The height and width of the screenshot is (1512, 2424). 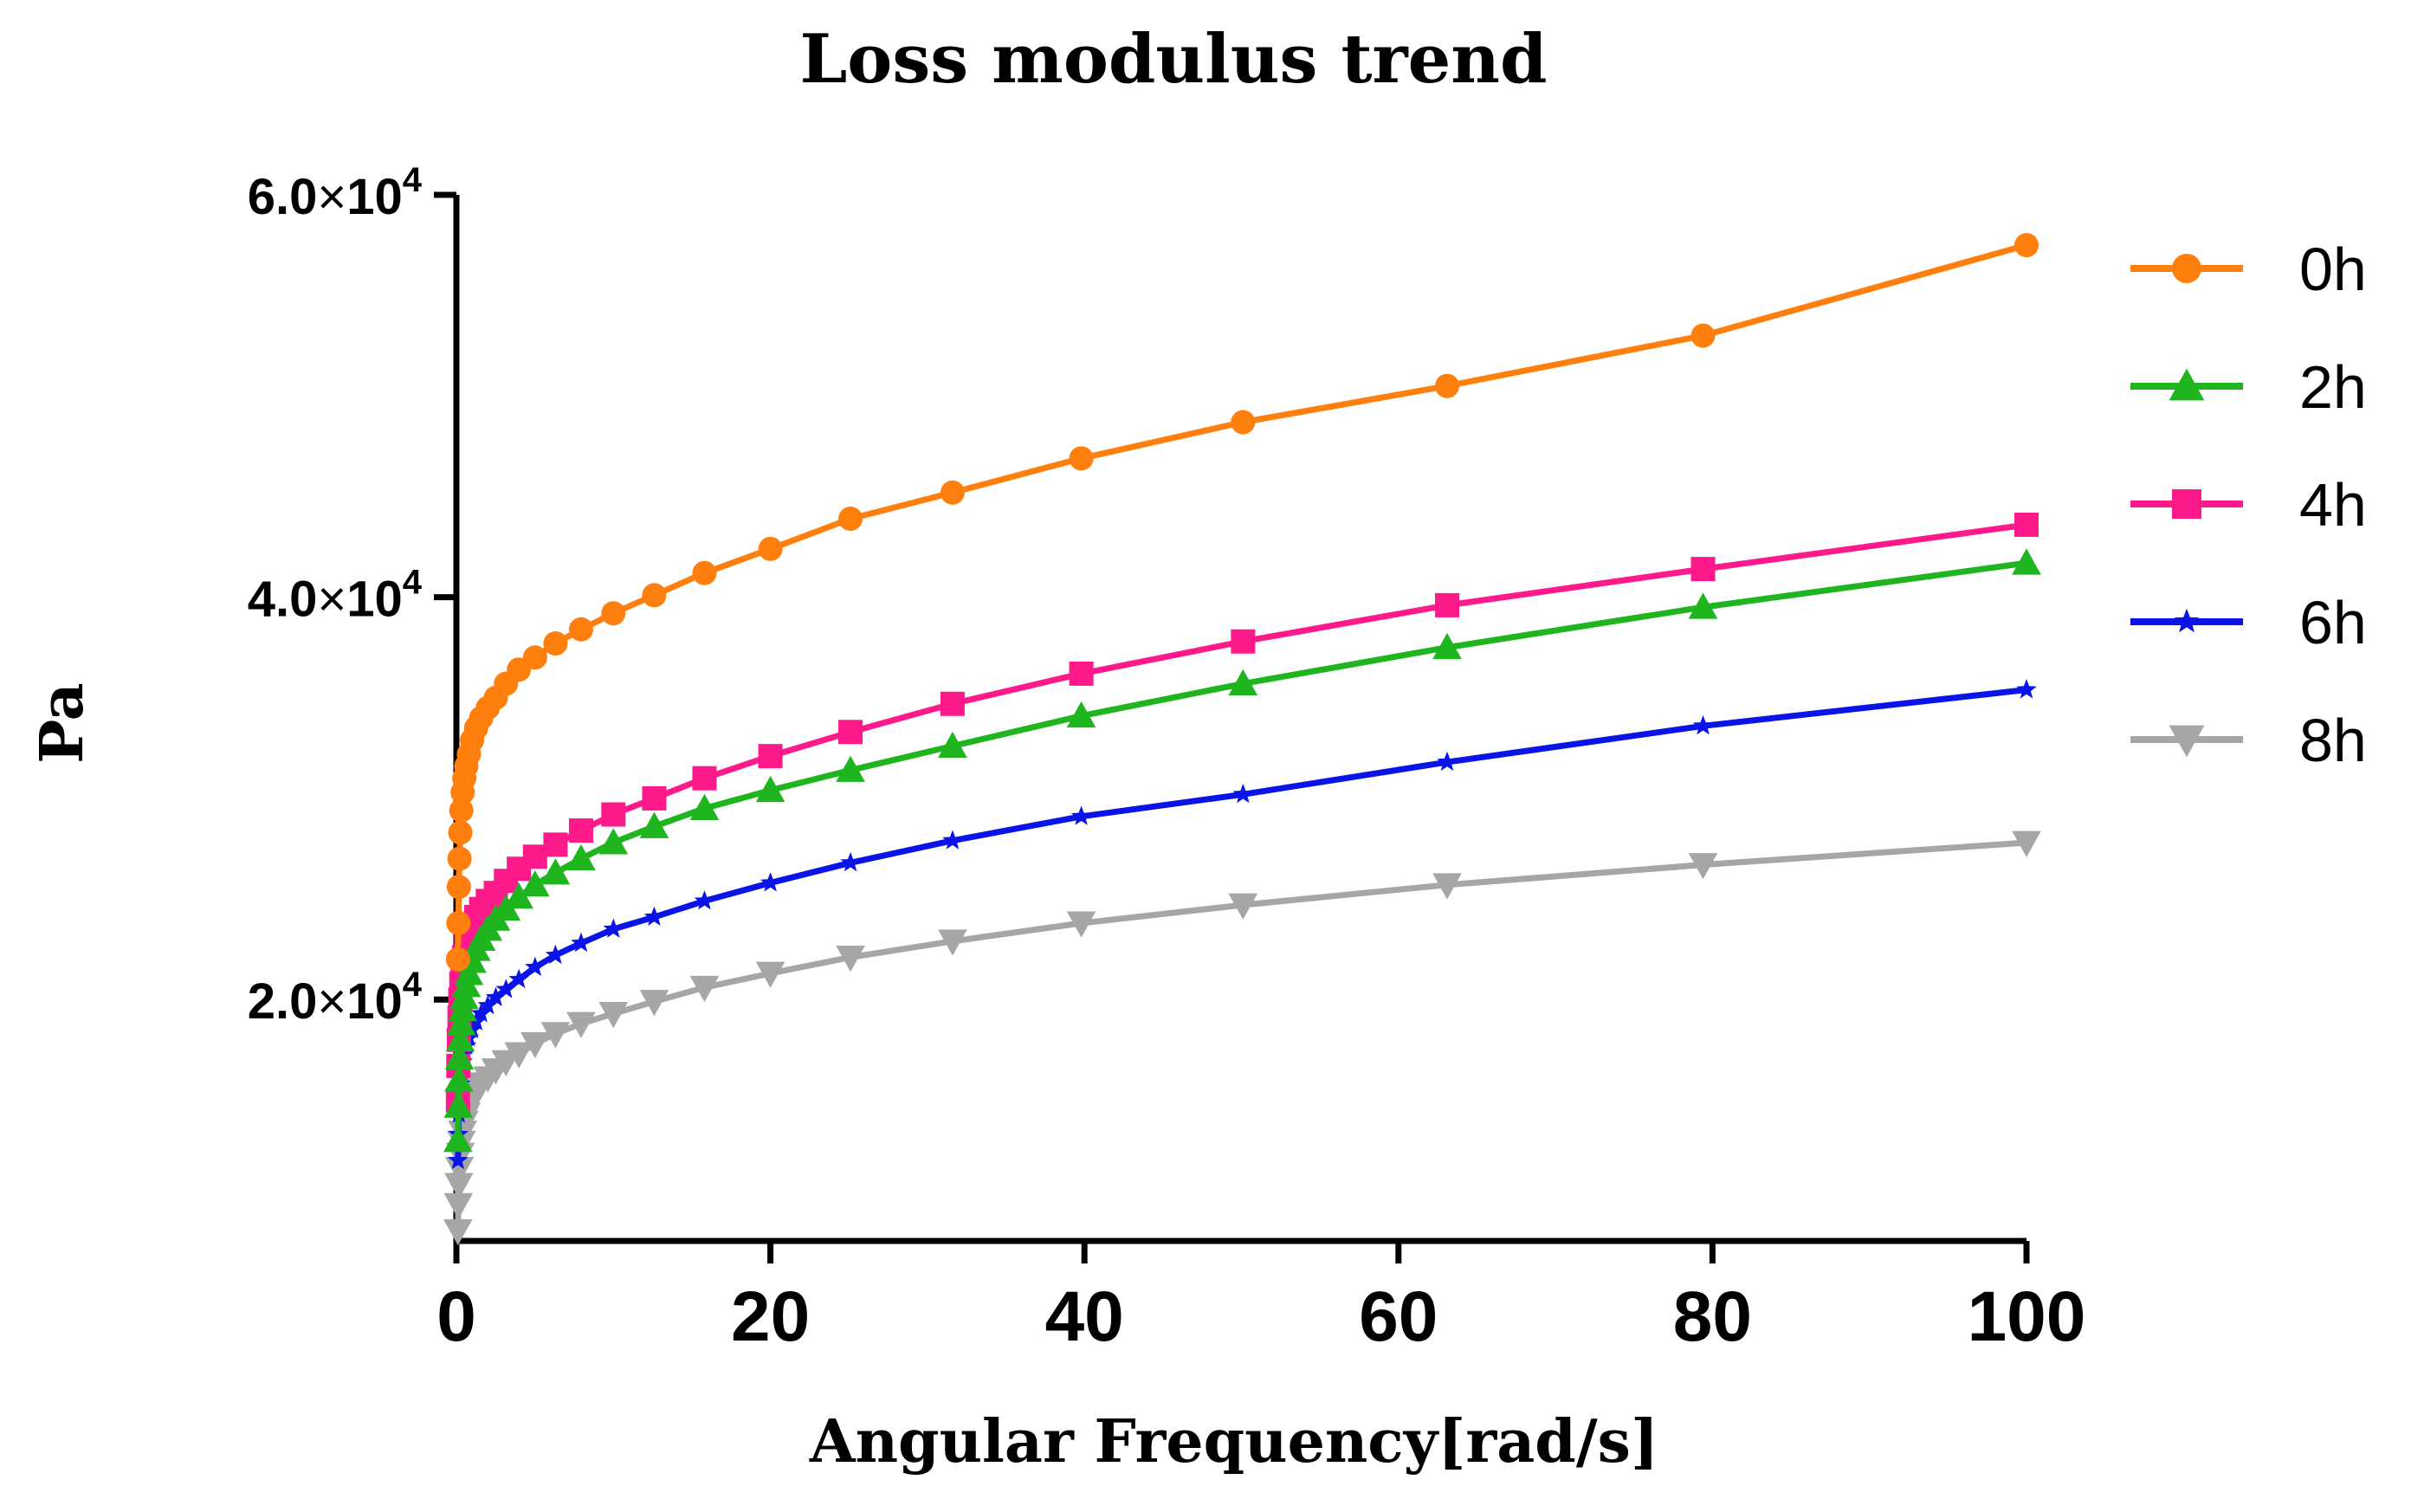 What do you see at coordinates (2248, 387) in the screenshot?
I see `legend-item-2h: 2h` at bounding box center [2248, 387].